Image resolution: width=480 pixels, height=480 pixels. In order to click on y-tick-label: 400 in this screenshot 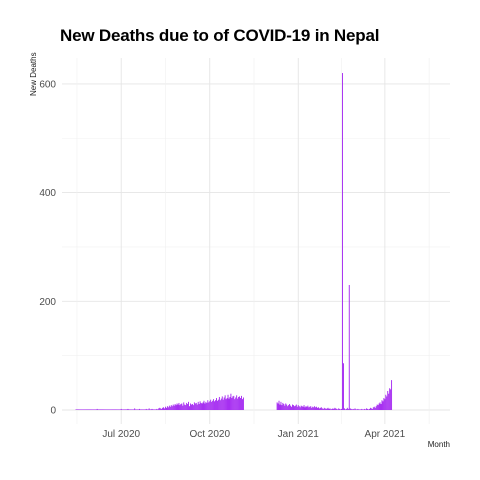, I will do `click(47, 193)`.